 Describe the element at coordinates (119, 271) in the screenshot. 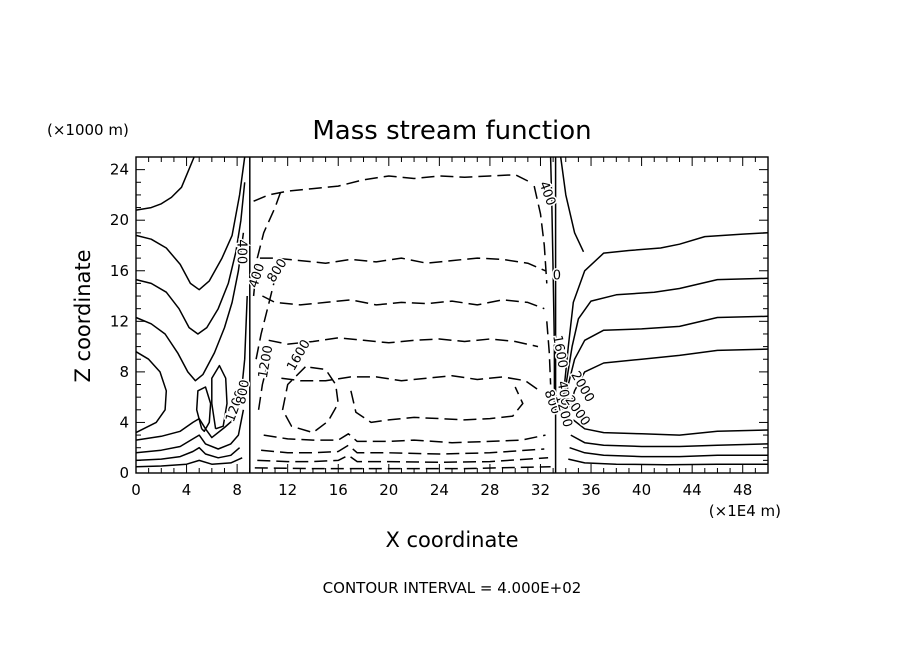

I see `y-tick-label: 16` at that location.